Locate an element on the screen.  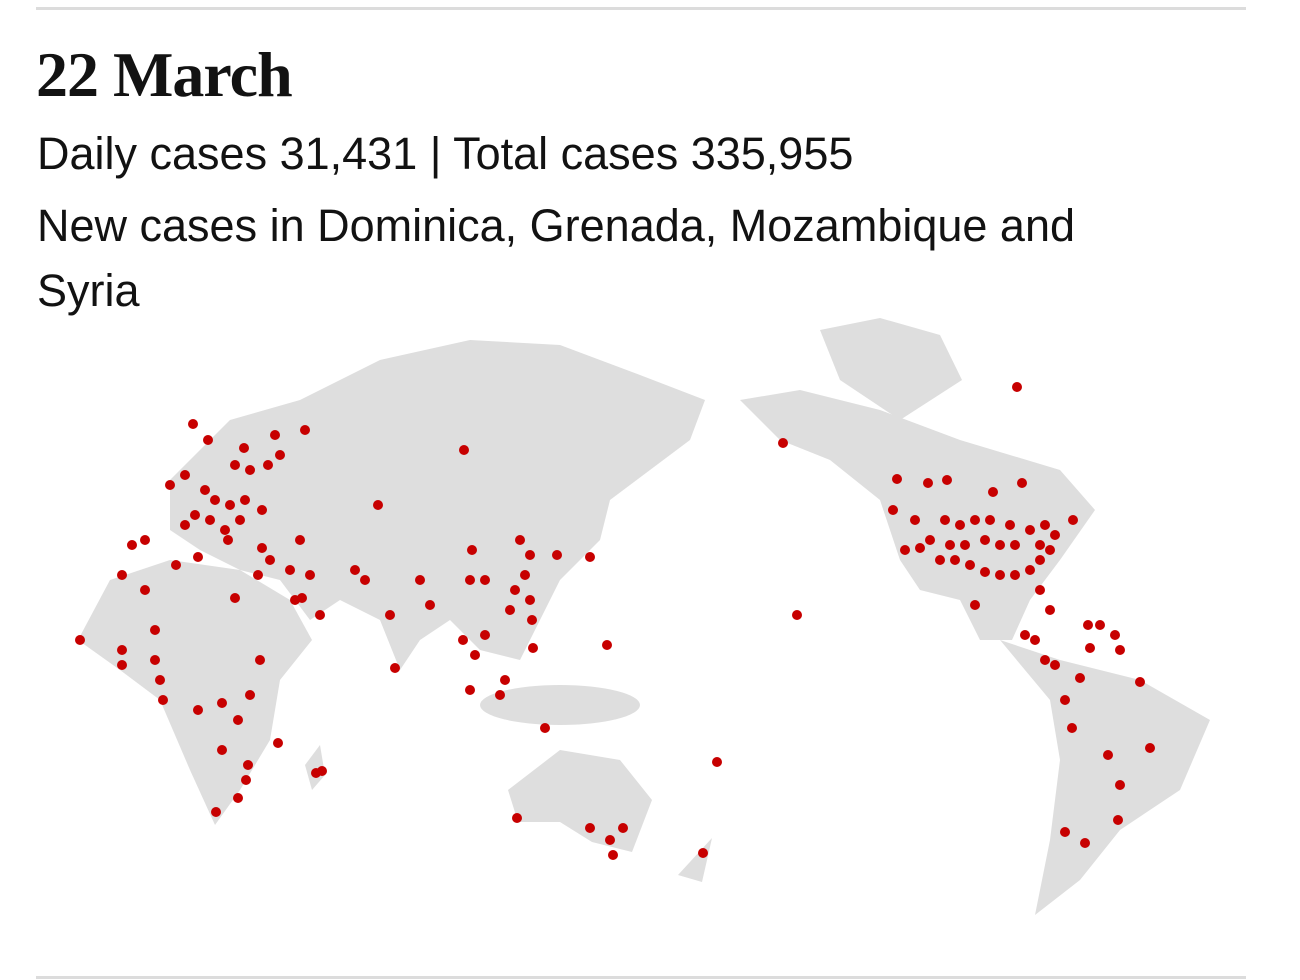
madagascar is located at coordinates (315, 767).